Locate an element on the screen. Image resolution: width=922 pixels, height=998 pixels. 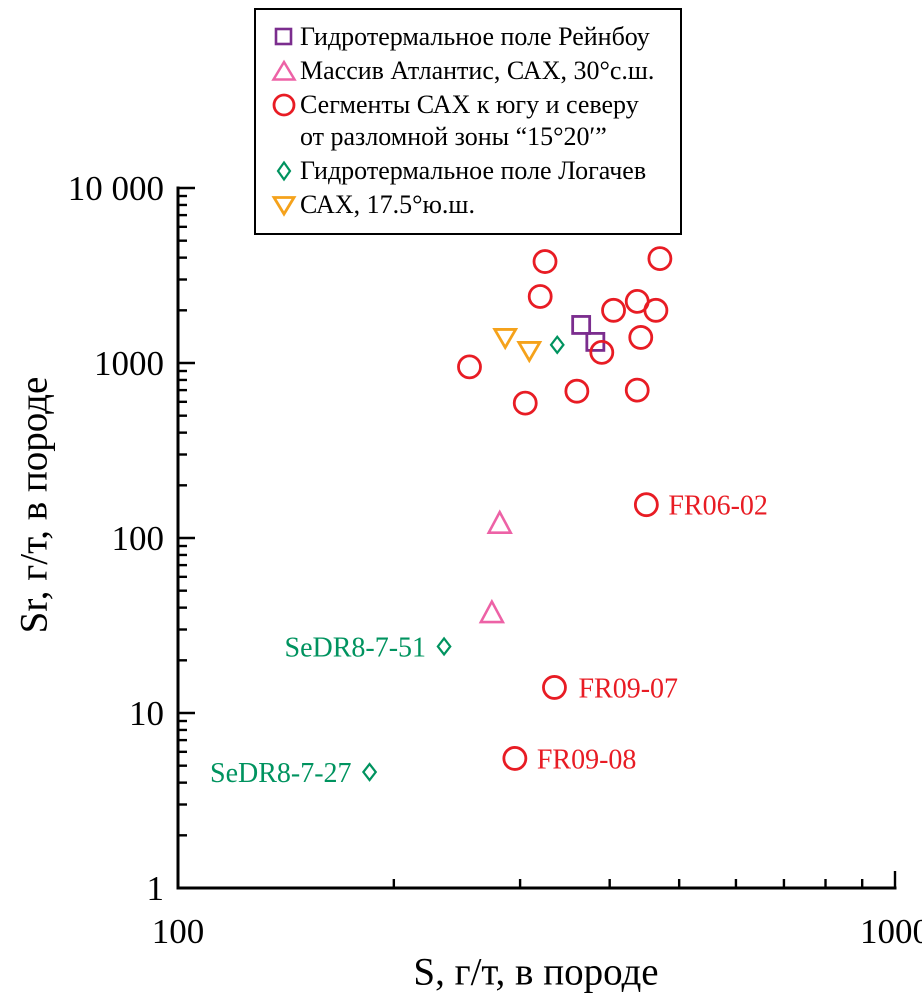
y-tick-label: 10 is located at coordinates (146, 713).